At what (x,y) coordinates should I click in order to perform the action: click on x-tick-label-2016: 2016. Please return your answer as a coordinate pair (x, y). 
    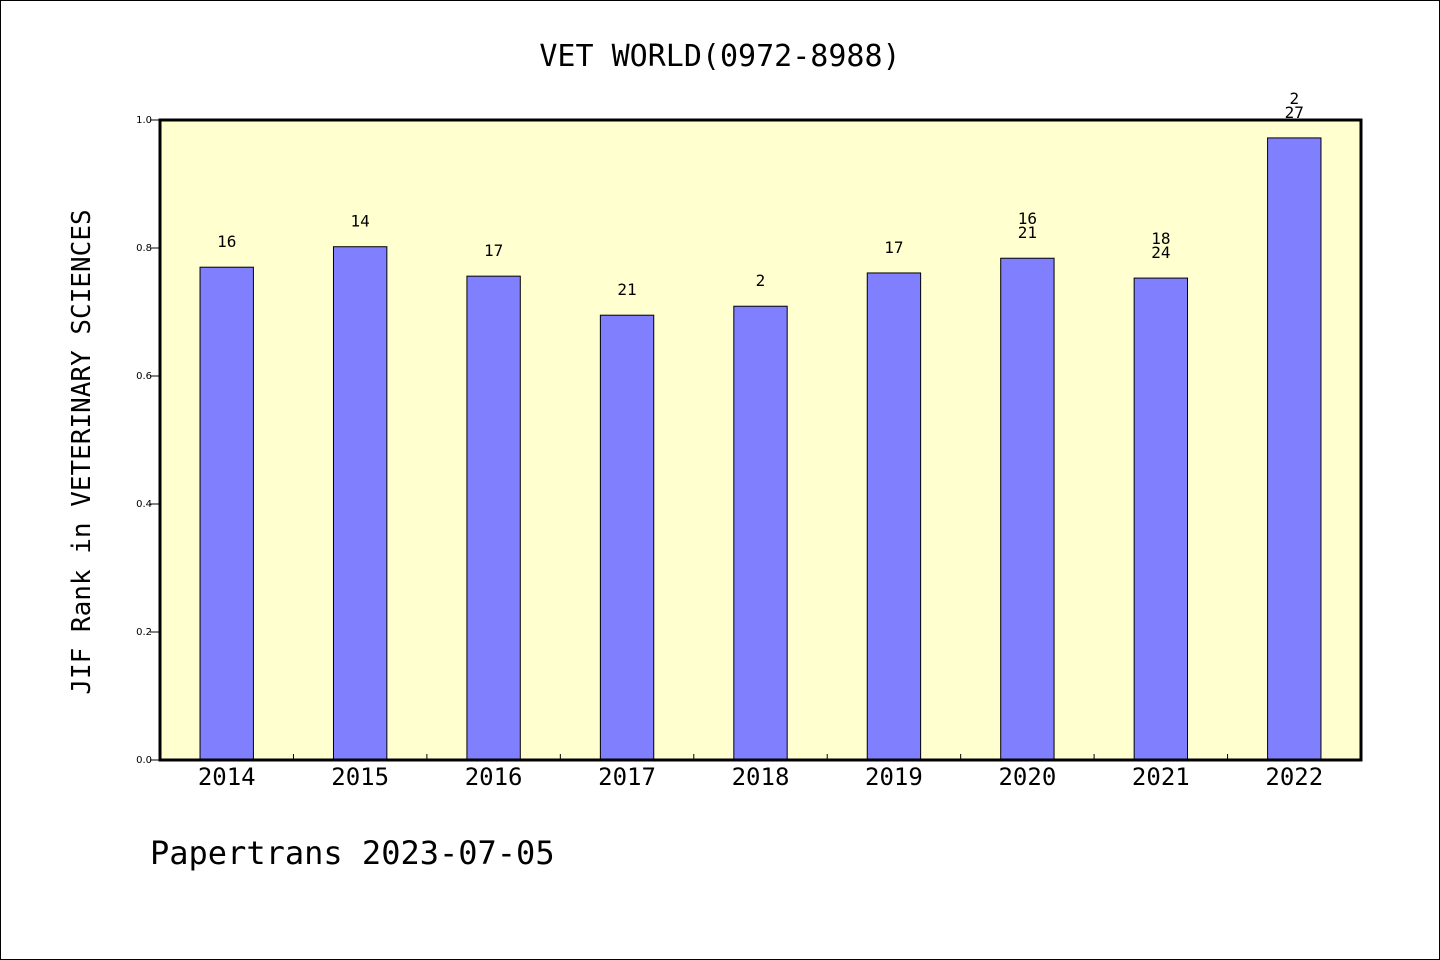
    Looking at the image, I should click on (494, 777).